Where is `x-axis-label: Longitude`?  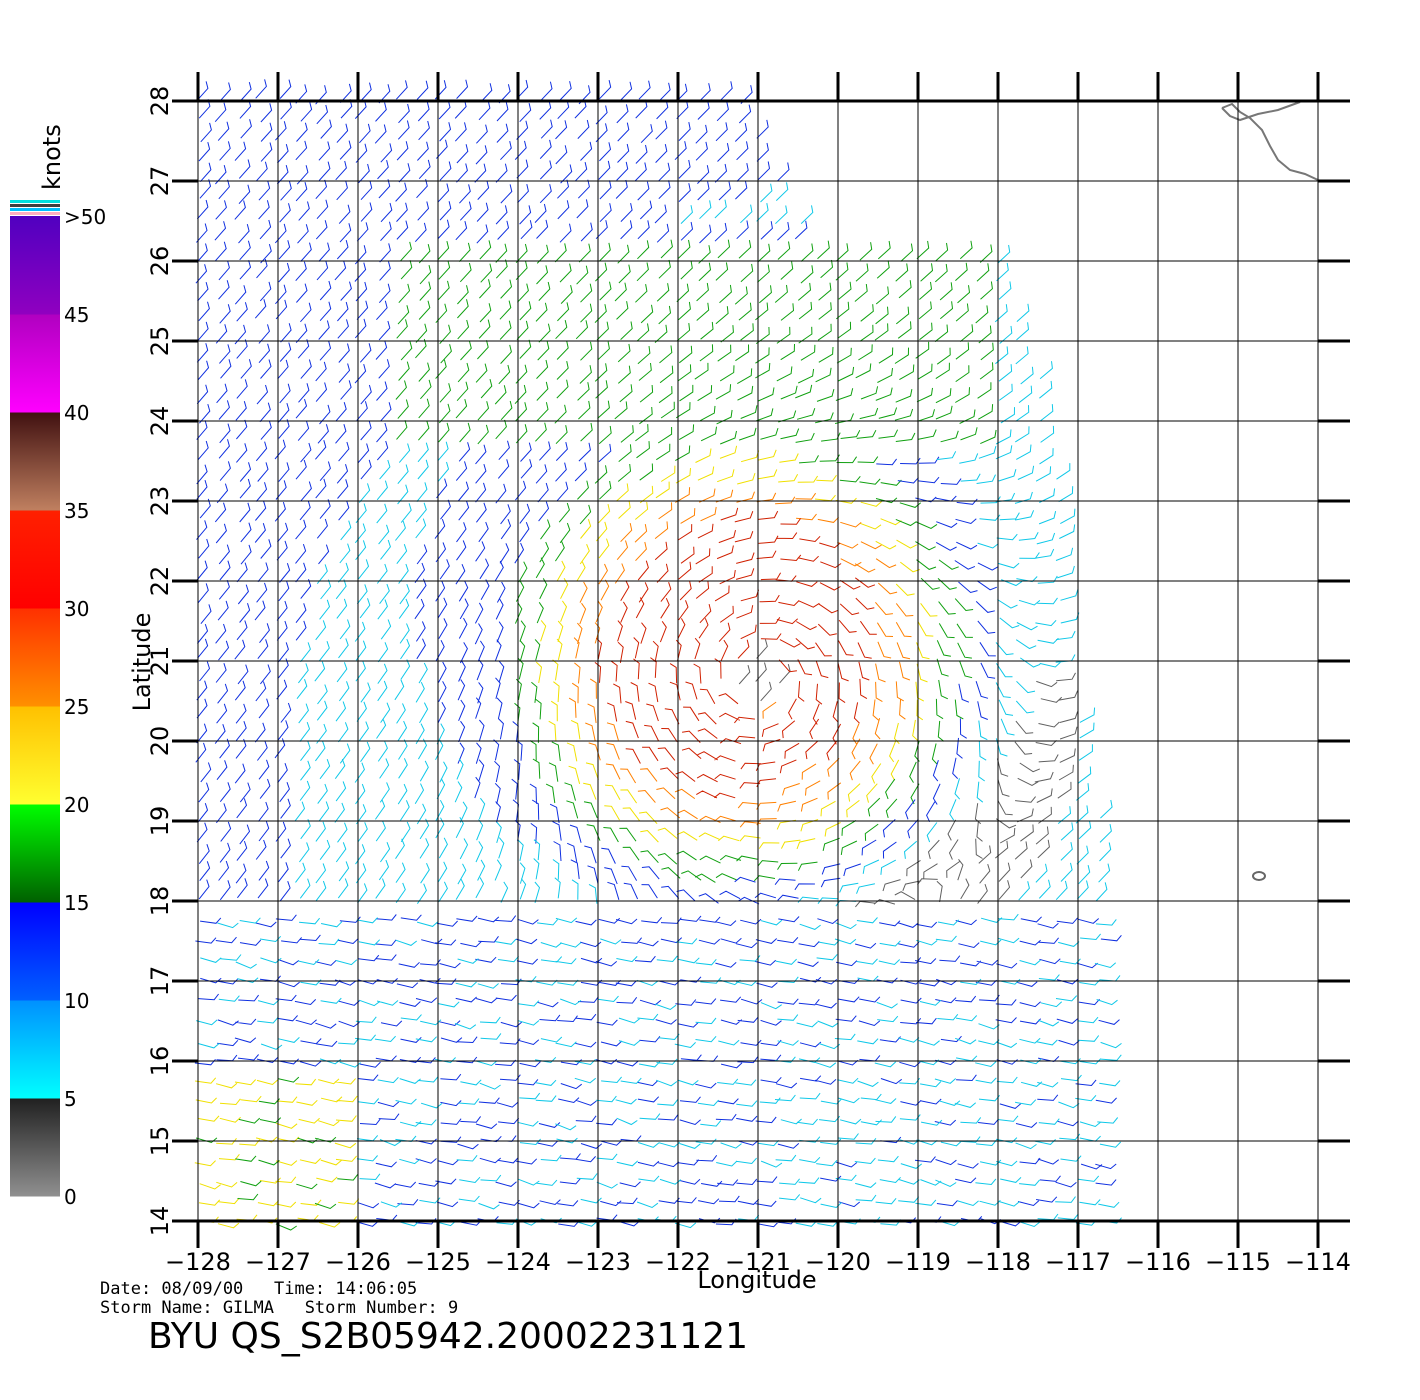 x-axis-label: Longitude is located at coordinates (756, 1280).